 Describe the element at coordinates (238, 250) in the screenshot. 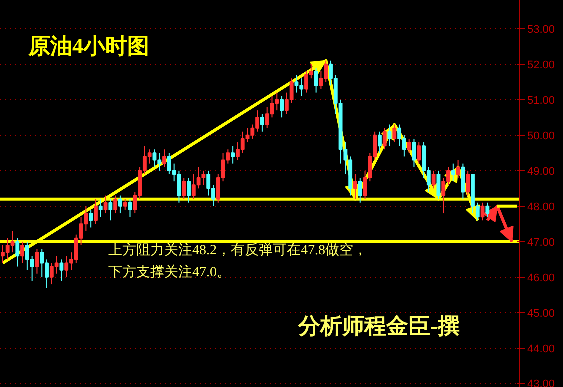

I see `annotation: 上方阻力关注48.2，有反弹可在47.8做空，` at that location.